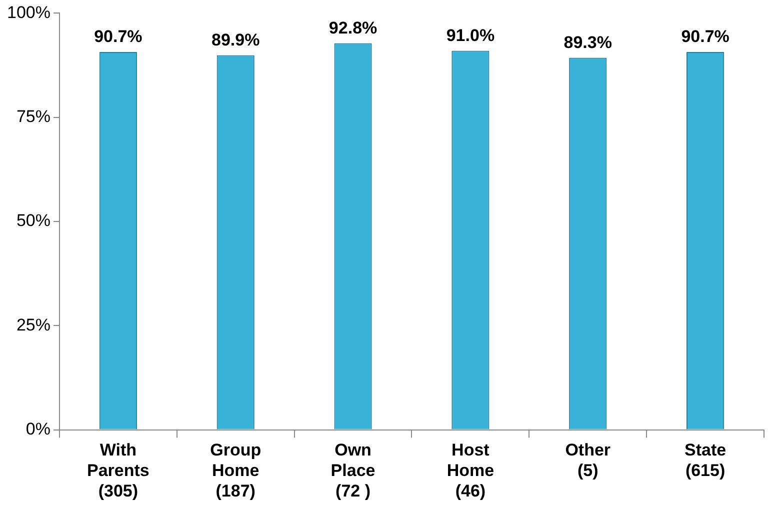 The width and height of the screenshot is (772, 509). I want to click on x-tick-label: Other (5), so click(588, 460).